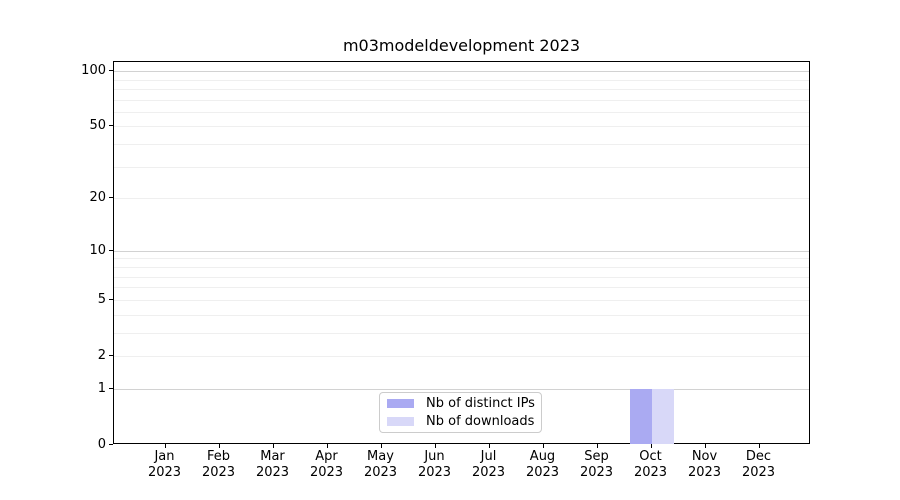 The height and width of the screenshot is (500, 900). Describe the element at coordinates (480, 403) in the screenshot. I see `legend-label-distinct-ips: Nb of distinct IPs` at that location.